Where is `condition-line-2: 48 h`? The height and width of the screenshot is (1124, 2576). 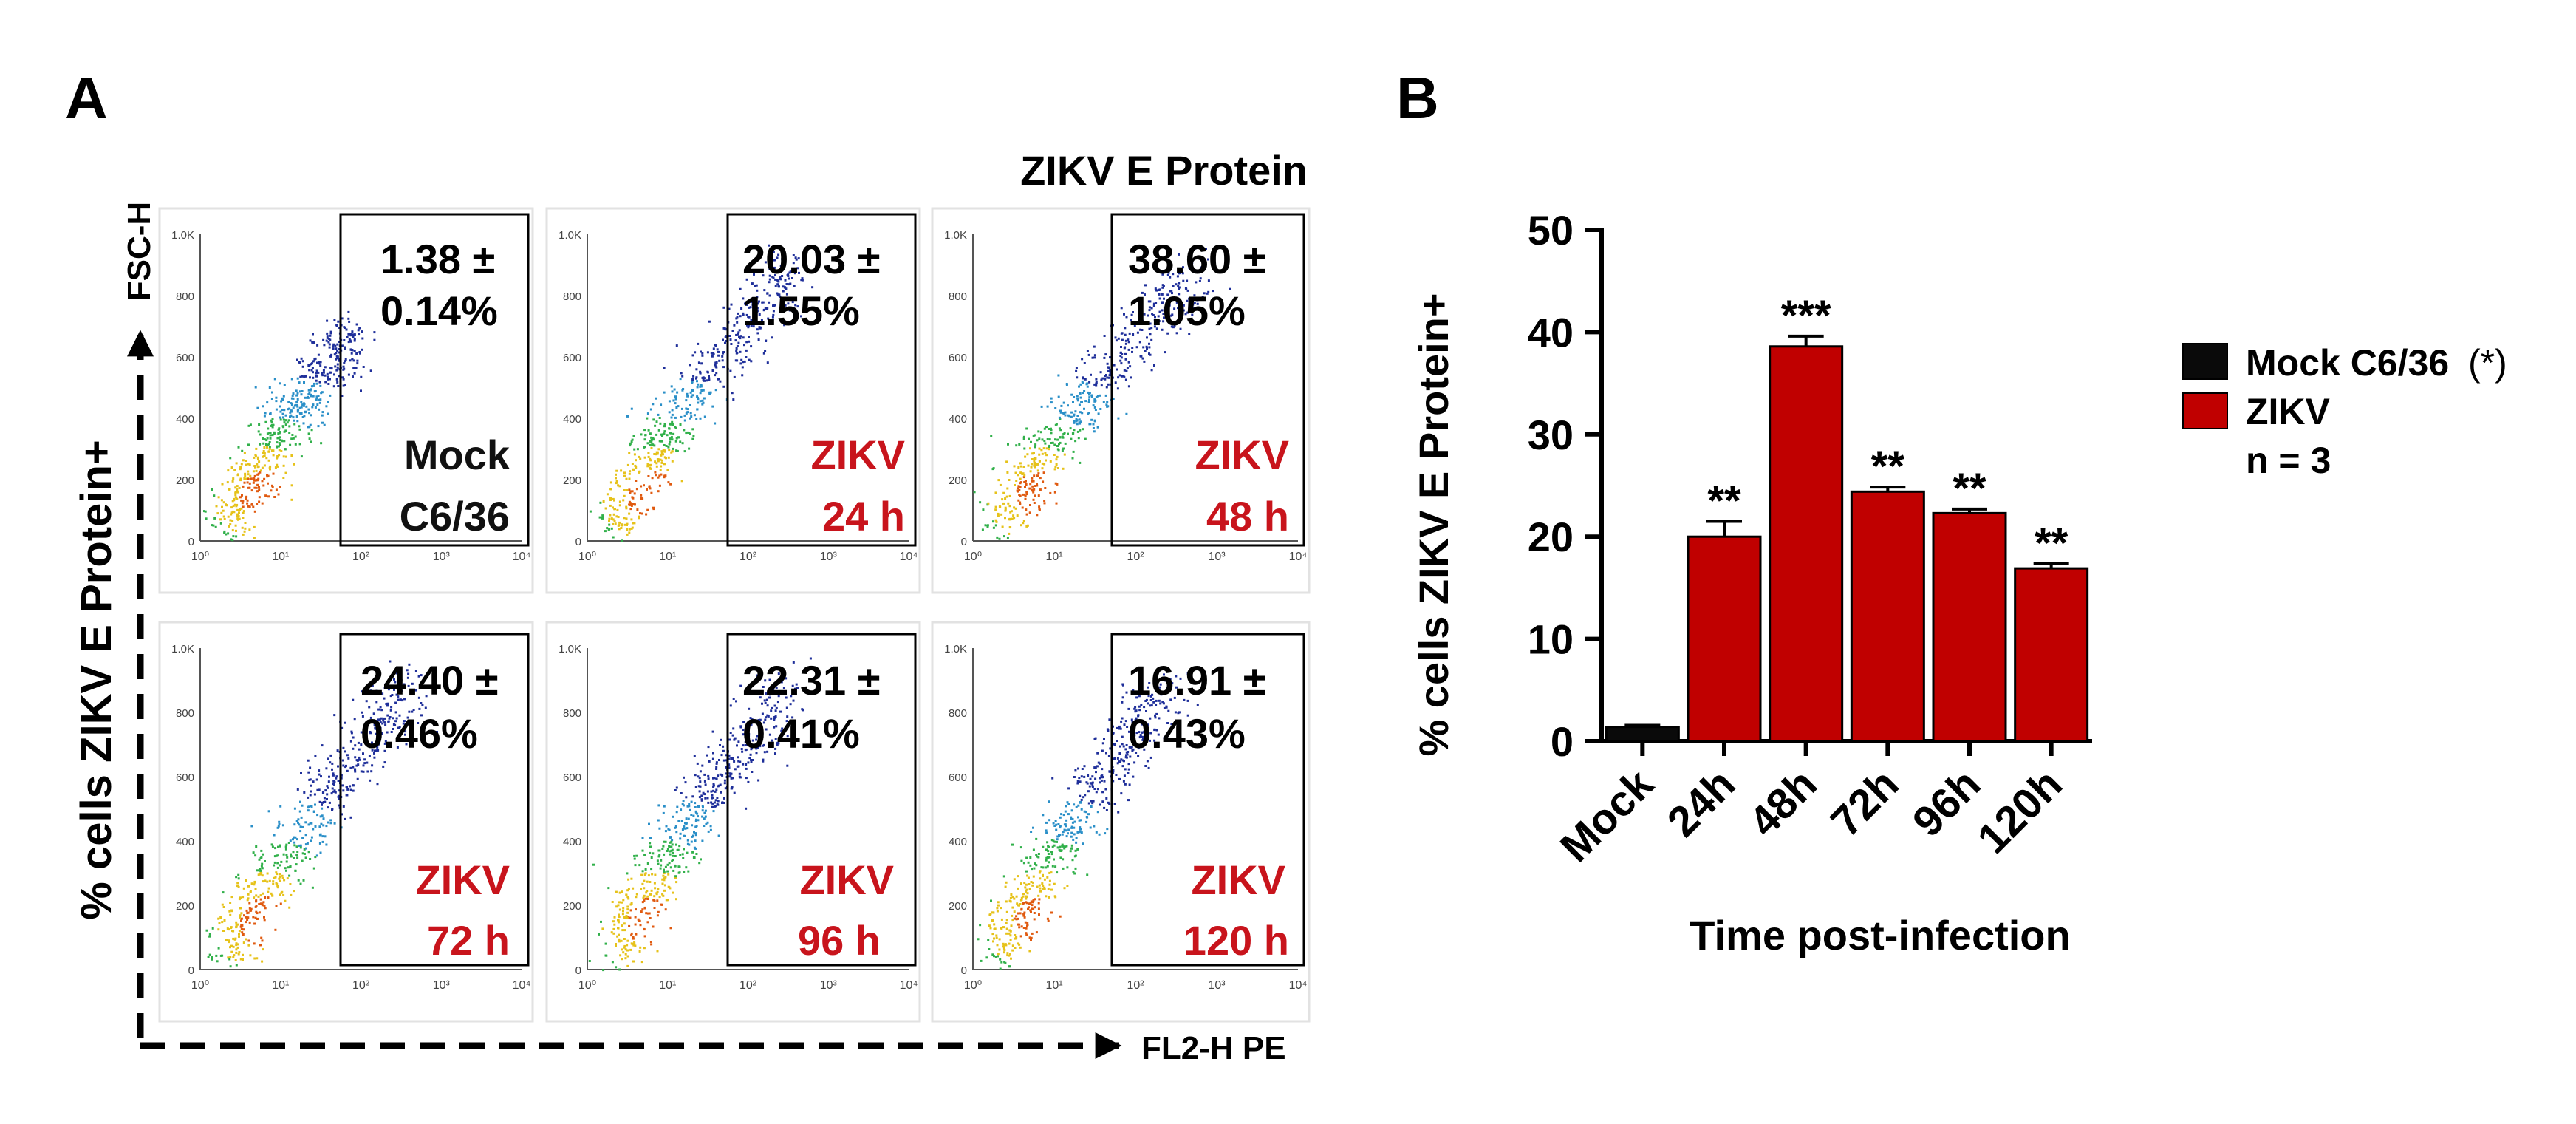
condition-line-2: 48 h is located at coordinates (1247, 516).